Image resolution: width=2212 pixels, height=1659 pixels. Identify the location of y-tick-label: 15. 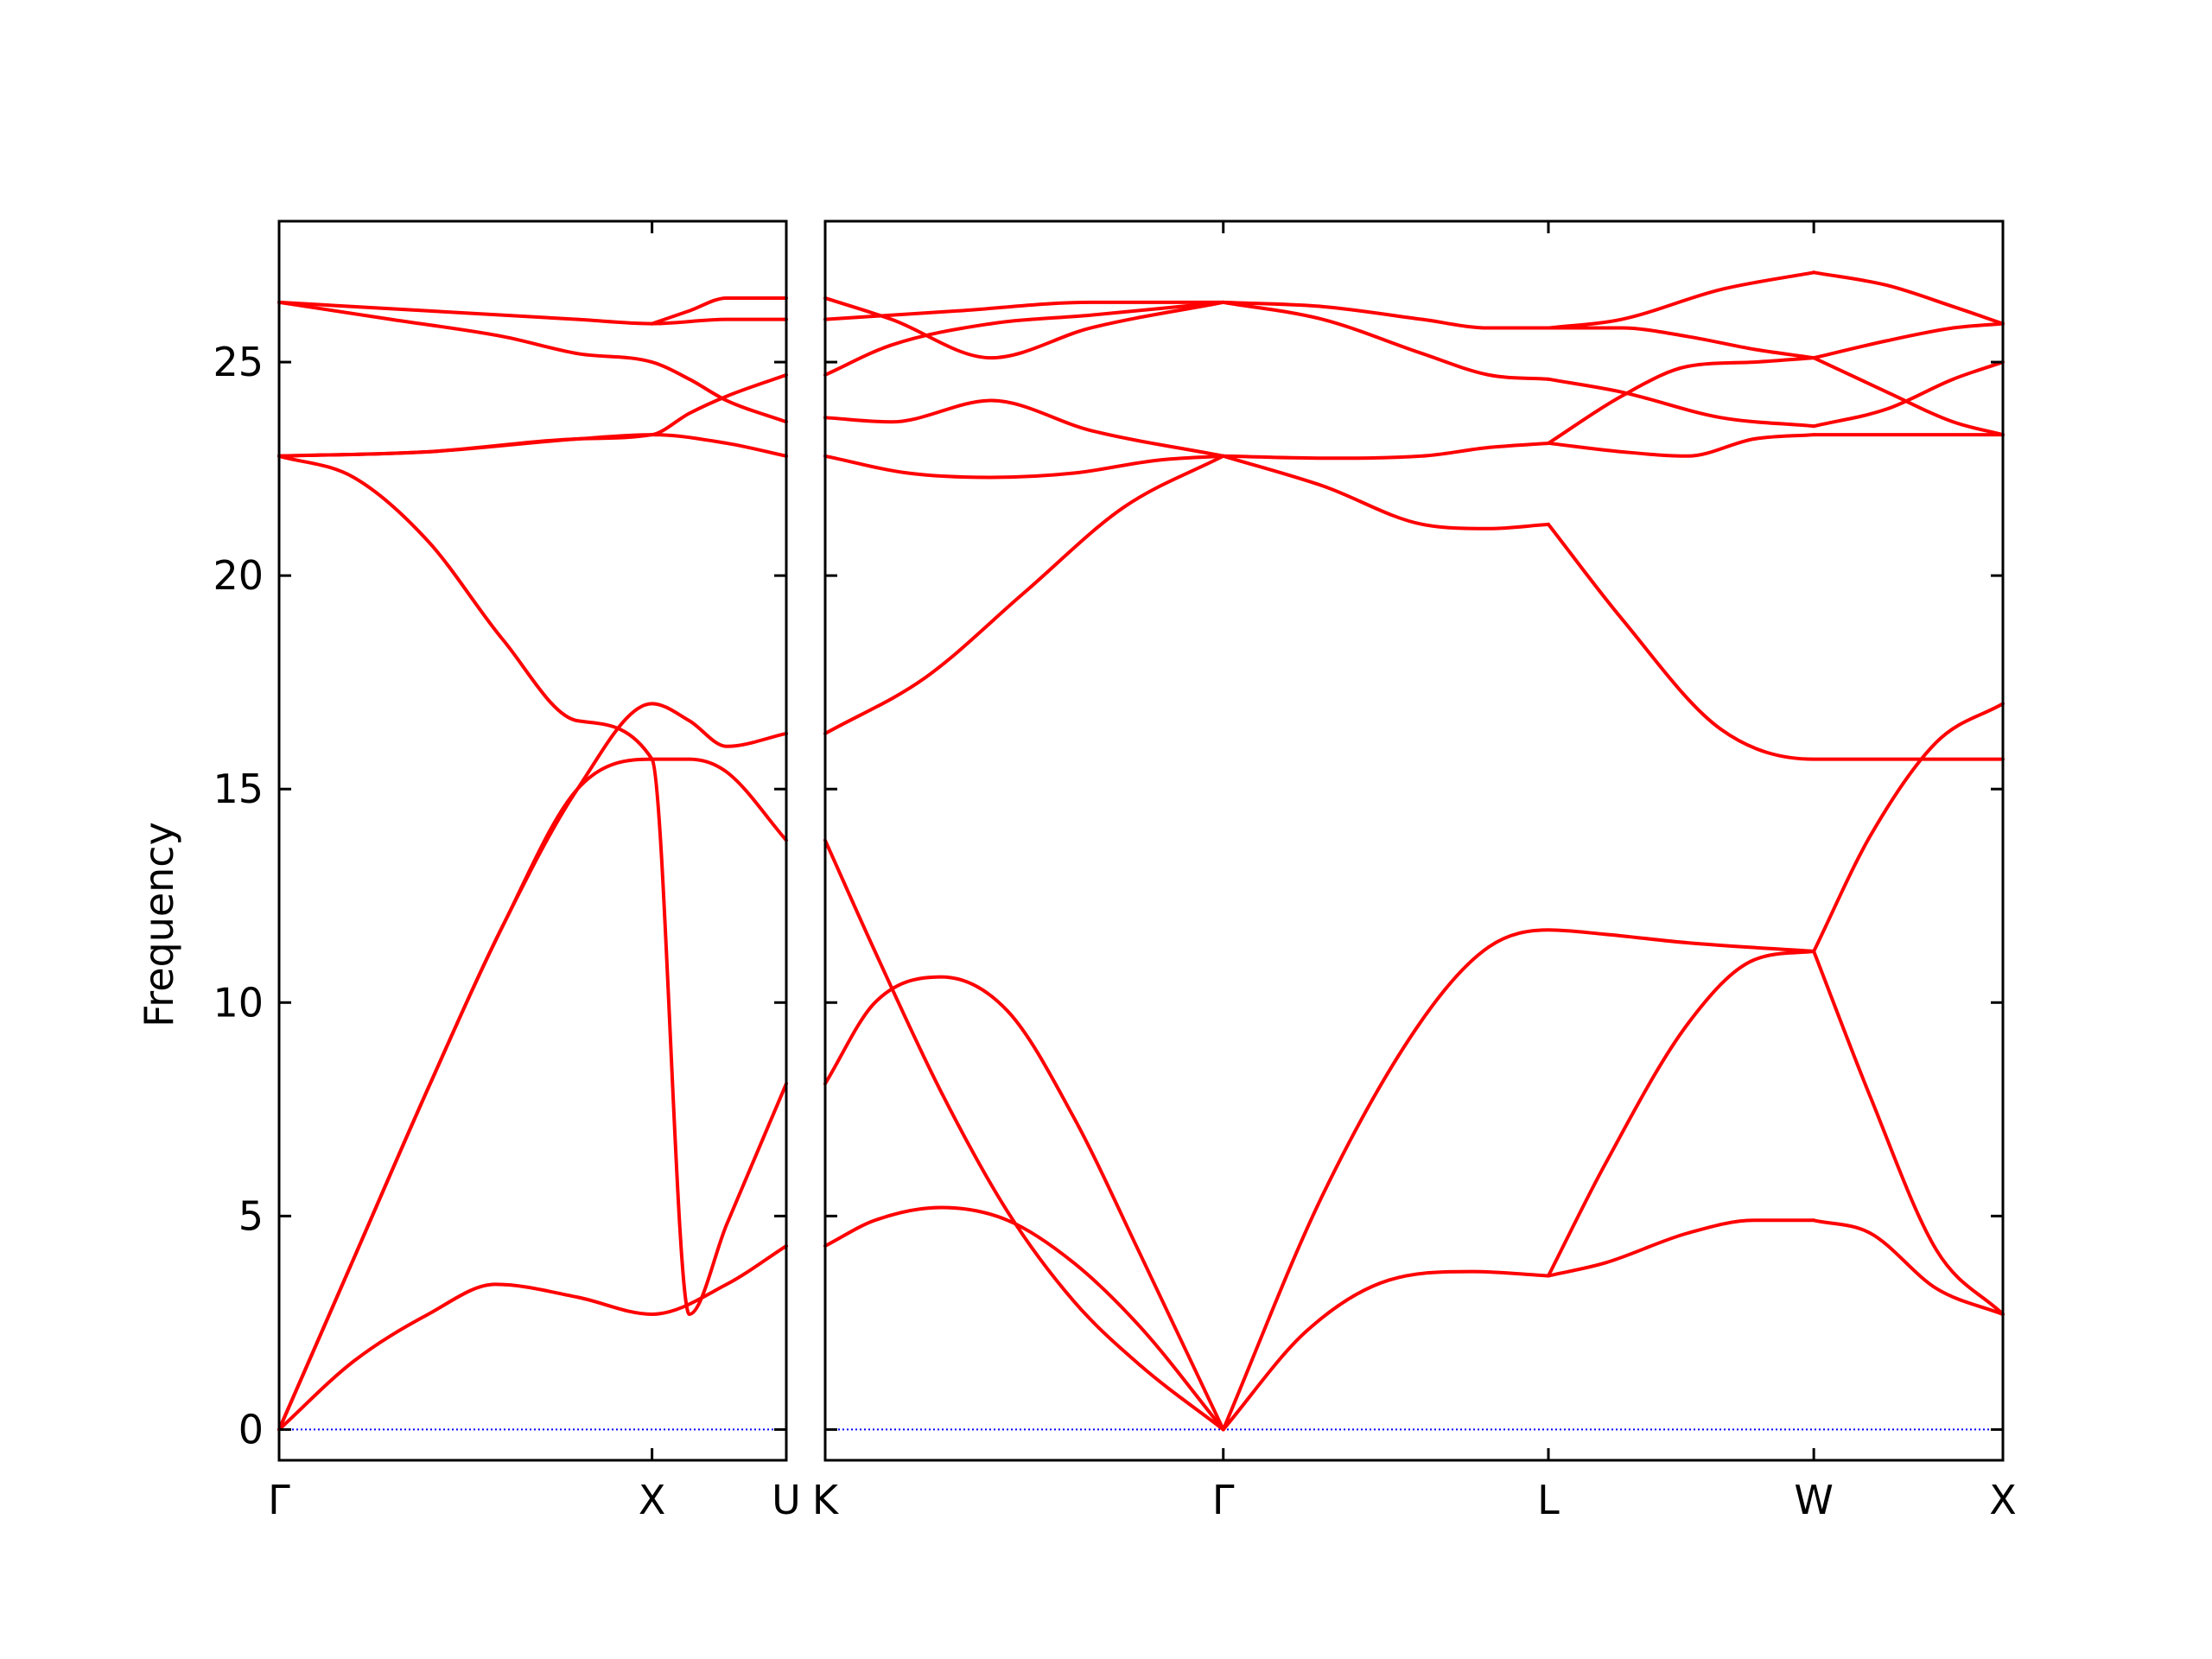
(238, 789).